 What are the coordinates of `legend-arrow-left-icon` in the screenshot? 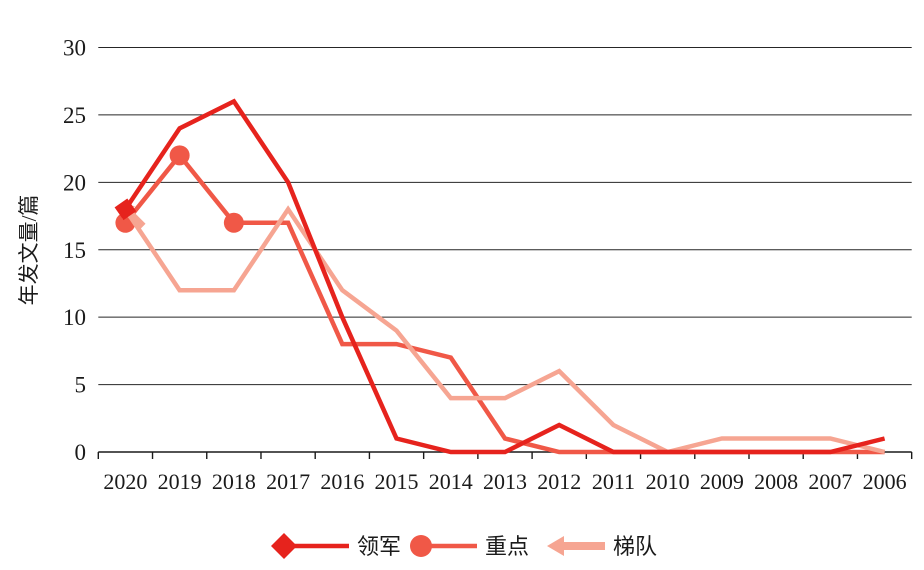 It's located at (576, 546).